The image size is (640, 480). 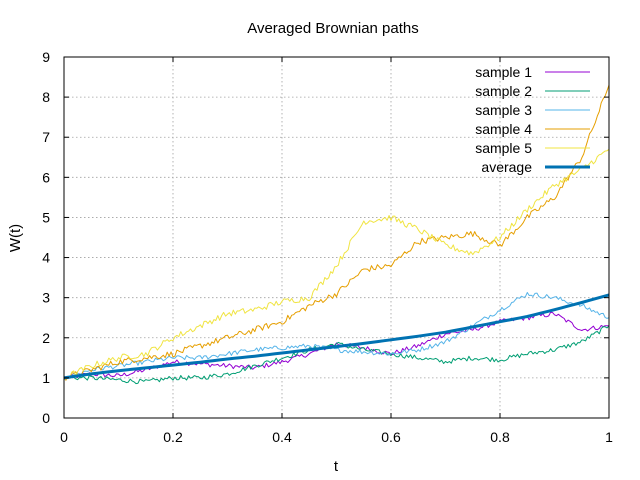 What do you see at coordinates (46, 378) in the screenshot?
I see `y-tick-label: 1` at bounding box center [46, 378].